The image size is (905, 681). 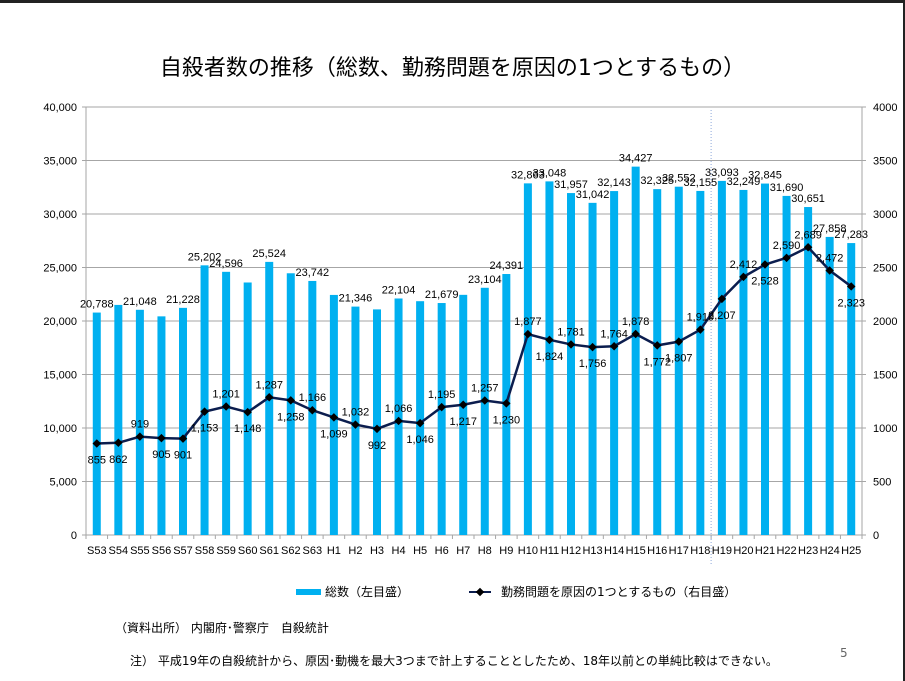 I want to click on x-axis-tick-label: H3, so click(x=377, y=551).